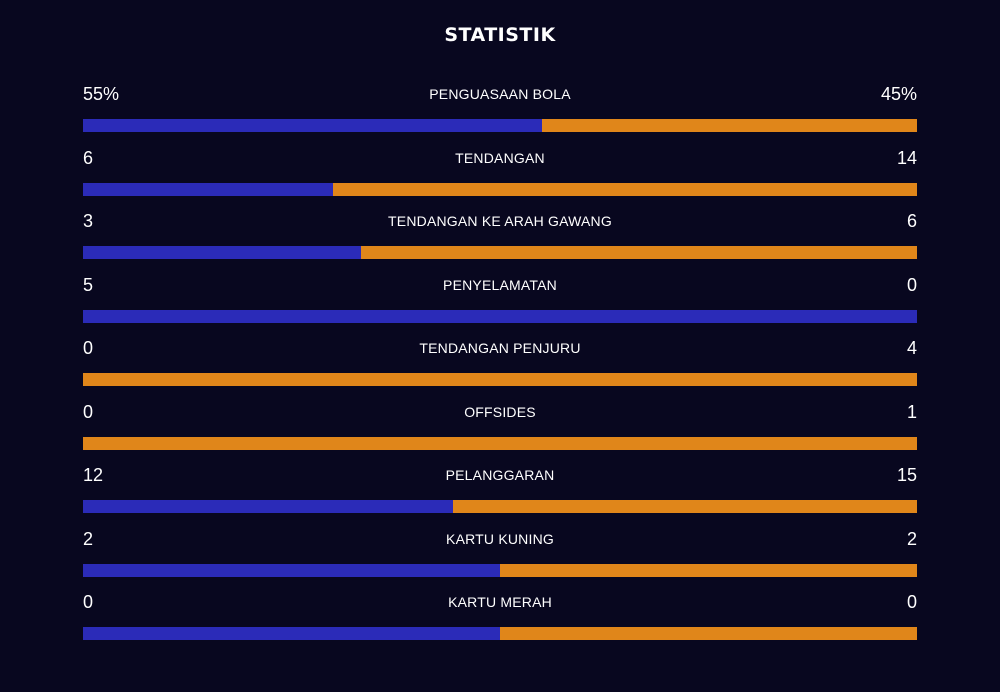 Image resolution: width=1000 pixels, height=692 pixels. I want to click on home-value: 6, so click(88, 157).